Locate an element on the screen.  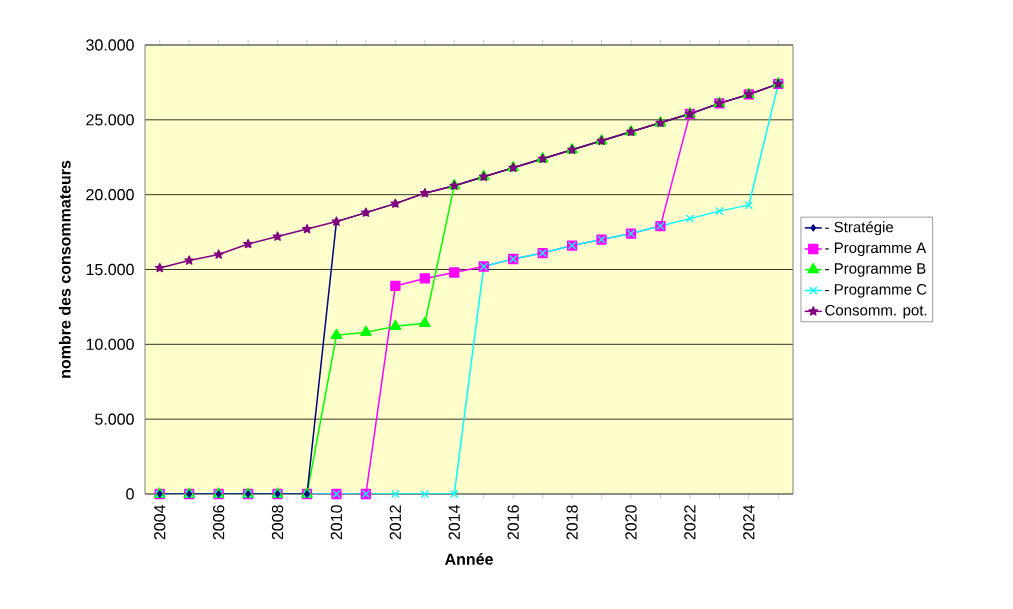
x-tick-label: 2016 is located at coordinates (513, 522).